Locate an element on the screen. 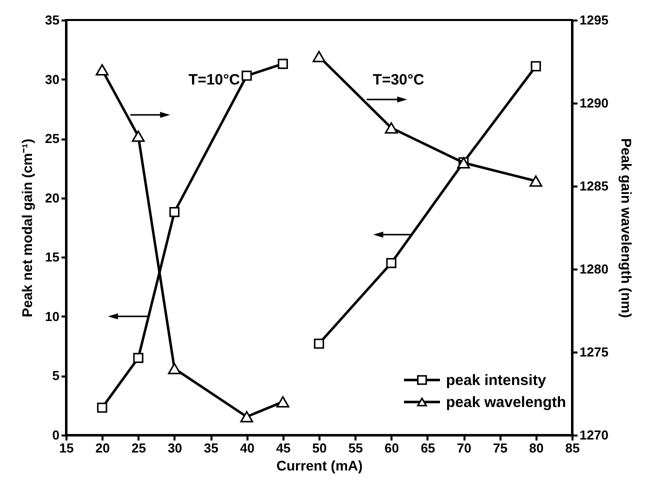 This screenshot has height=485, width=647. x-axis-title: Current (mA) is located at coordinates (319, 466).